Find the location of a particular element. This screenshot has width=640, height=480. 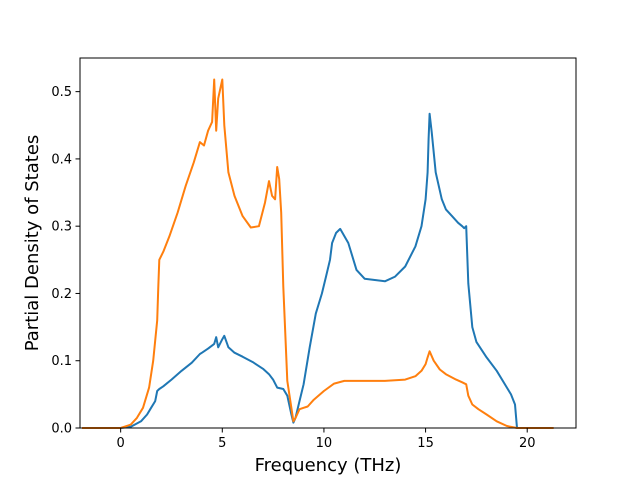

x-tick-label: 0 is located at coordinates (121, 443).